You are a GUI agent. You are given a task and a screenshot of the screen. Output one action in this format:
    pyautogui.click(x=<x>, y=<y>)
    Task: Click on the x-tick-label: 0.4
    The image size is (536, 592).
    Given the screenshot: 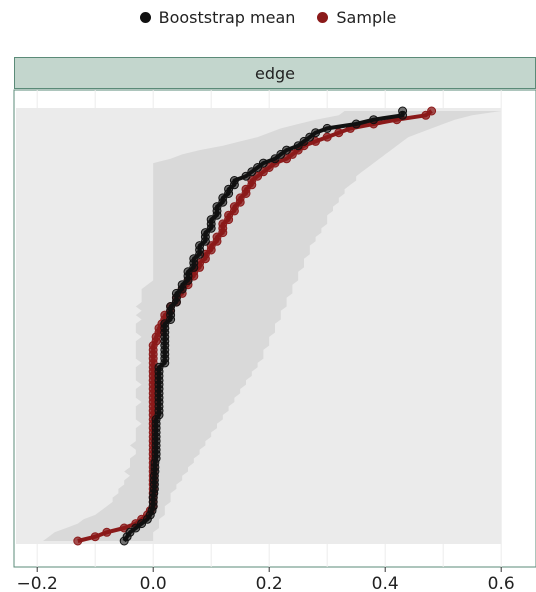 What is the action you would take?
    pyautogui.click(x=385, y=583)
    